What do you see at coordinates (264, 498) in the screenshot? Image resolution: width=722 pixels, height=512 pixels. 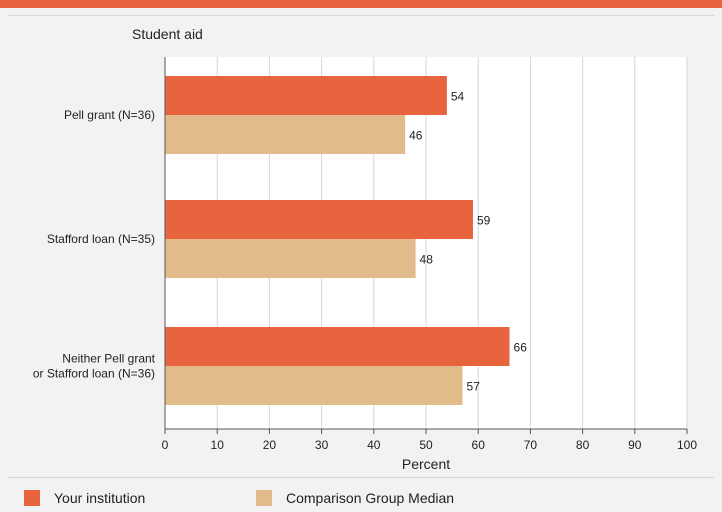 I see `legend-swatch-comparison-median` at bounding box center [264, 498].